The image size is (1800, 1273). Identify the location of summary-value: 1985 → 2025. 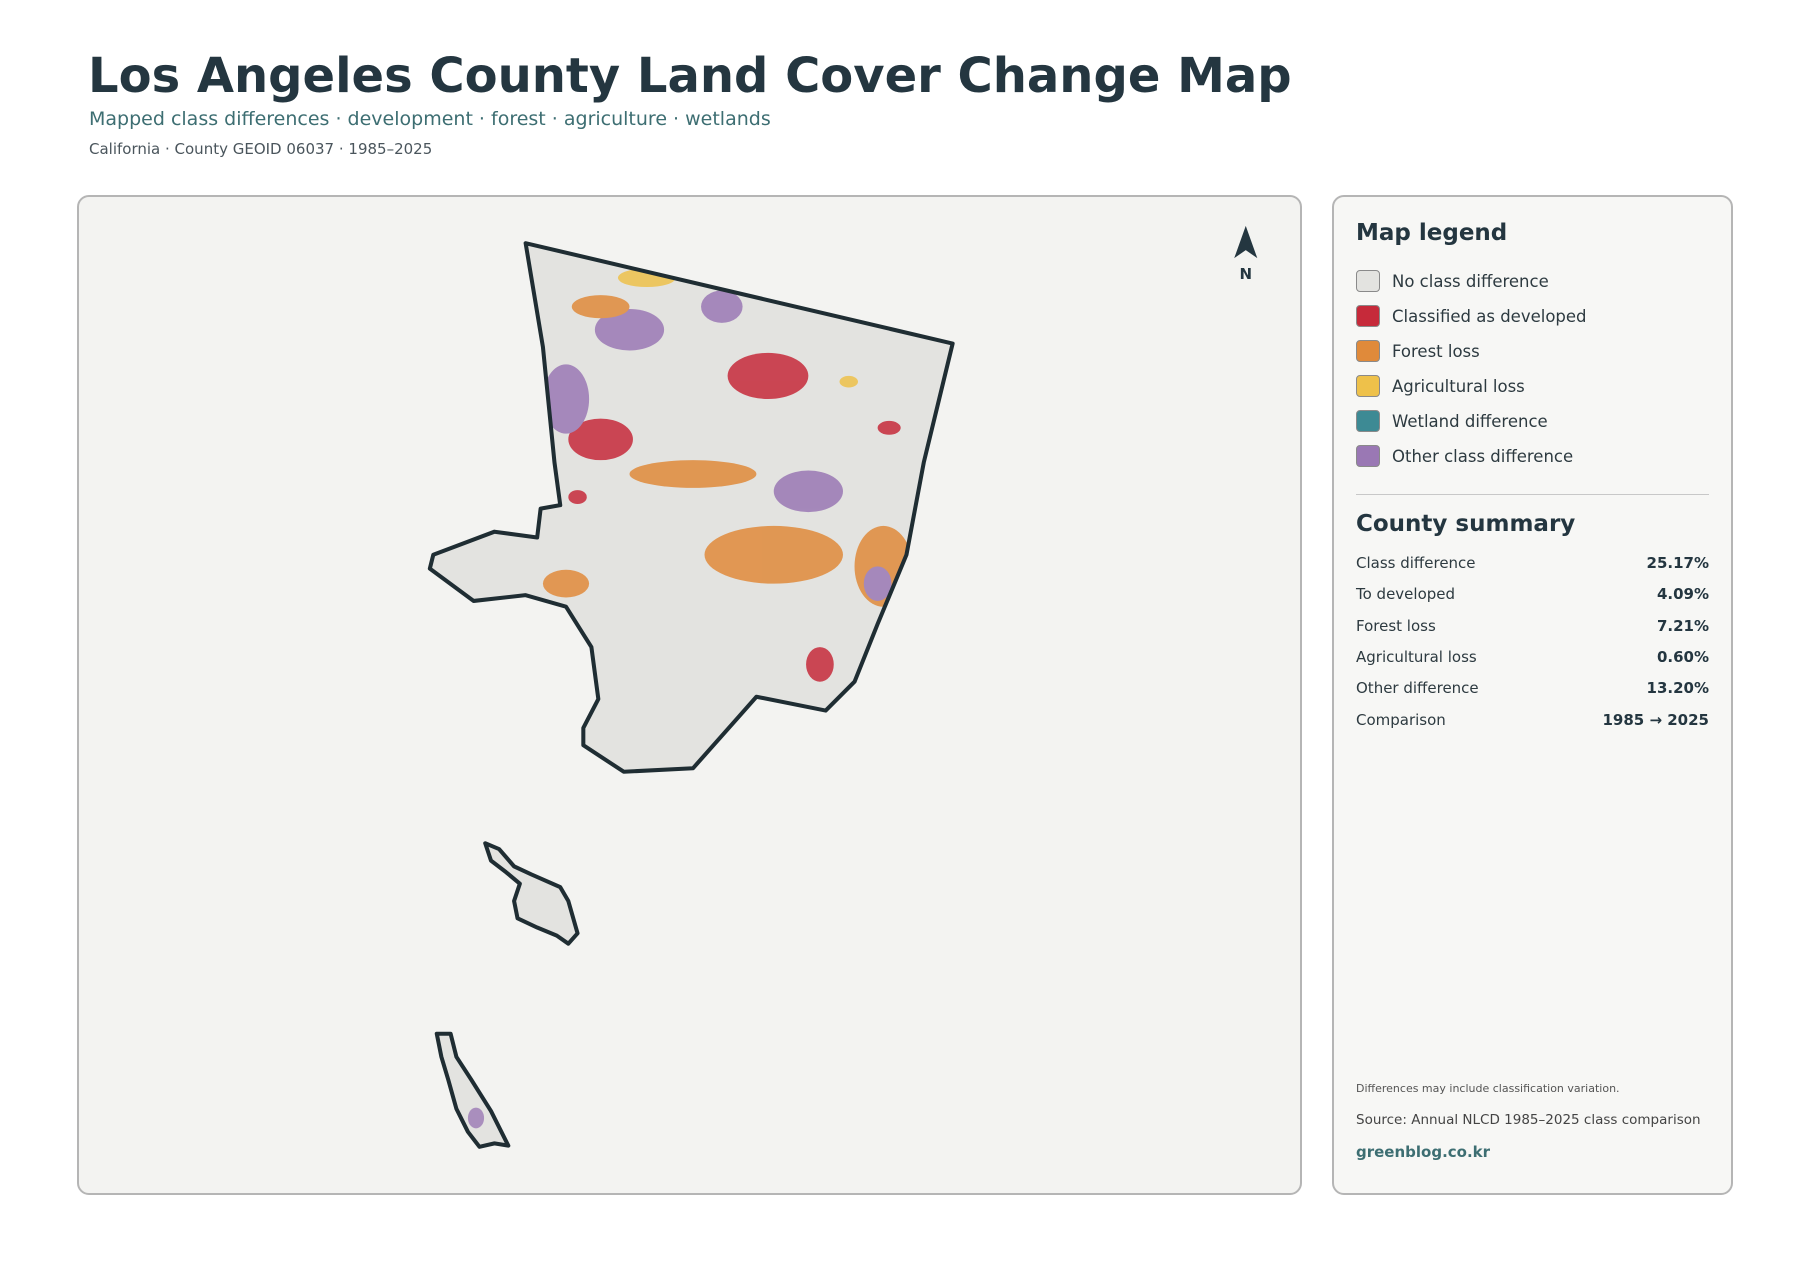
(1655, 719).